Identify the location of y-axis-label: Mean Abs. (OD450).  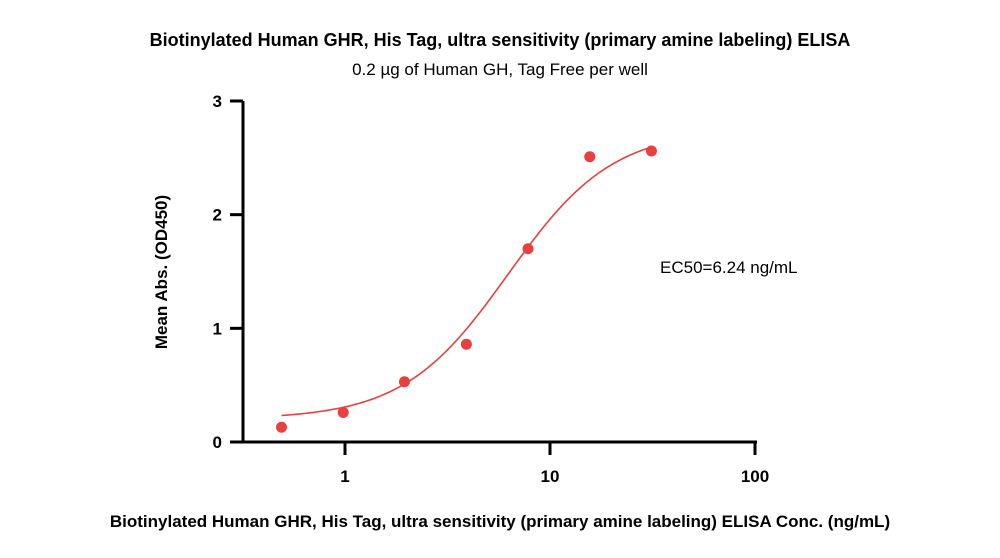
(161, 272).